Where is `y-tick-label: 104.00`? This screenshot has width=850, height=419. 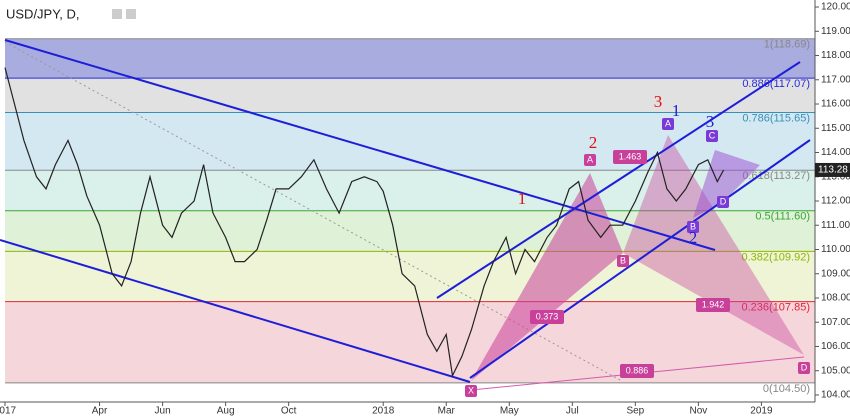 y-tick-label: 104.00 is located at coordinates (835, 395).